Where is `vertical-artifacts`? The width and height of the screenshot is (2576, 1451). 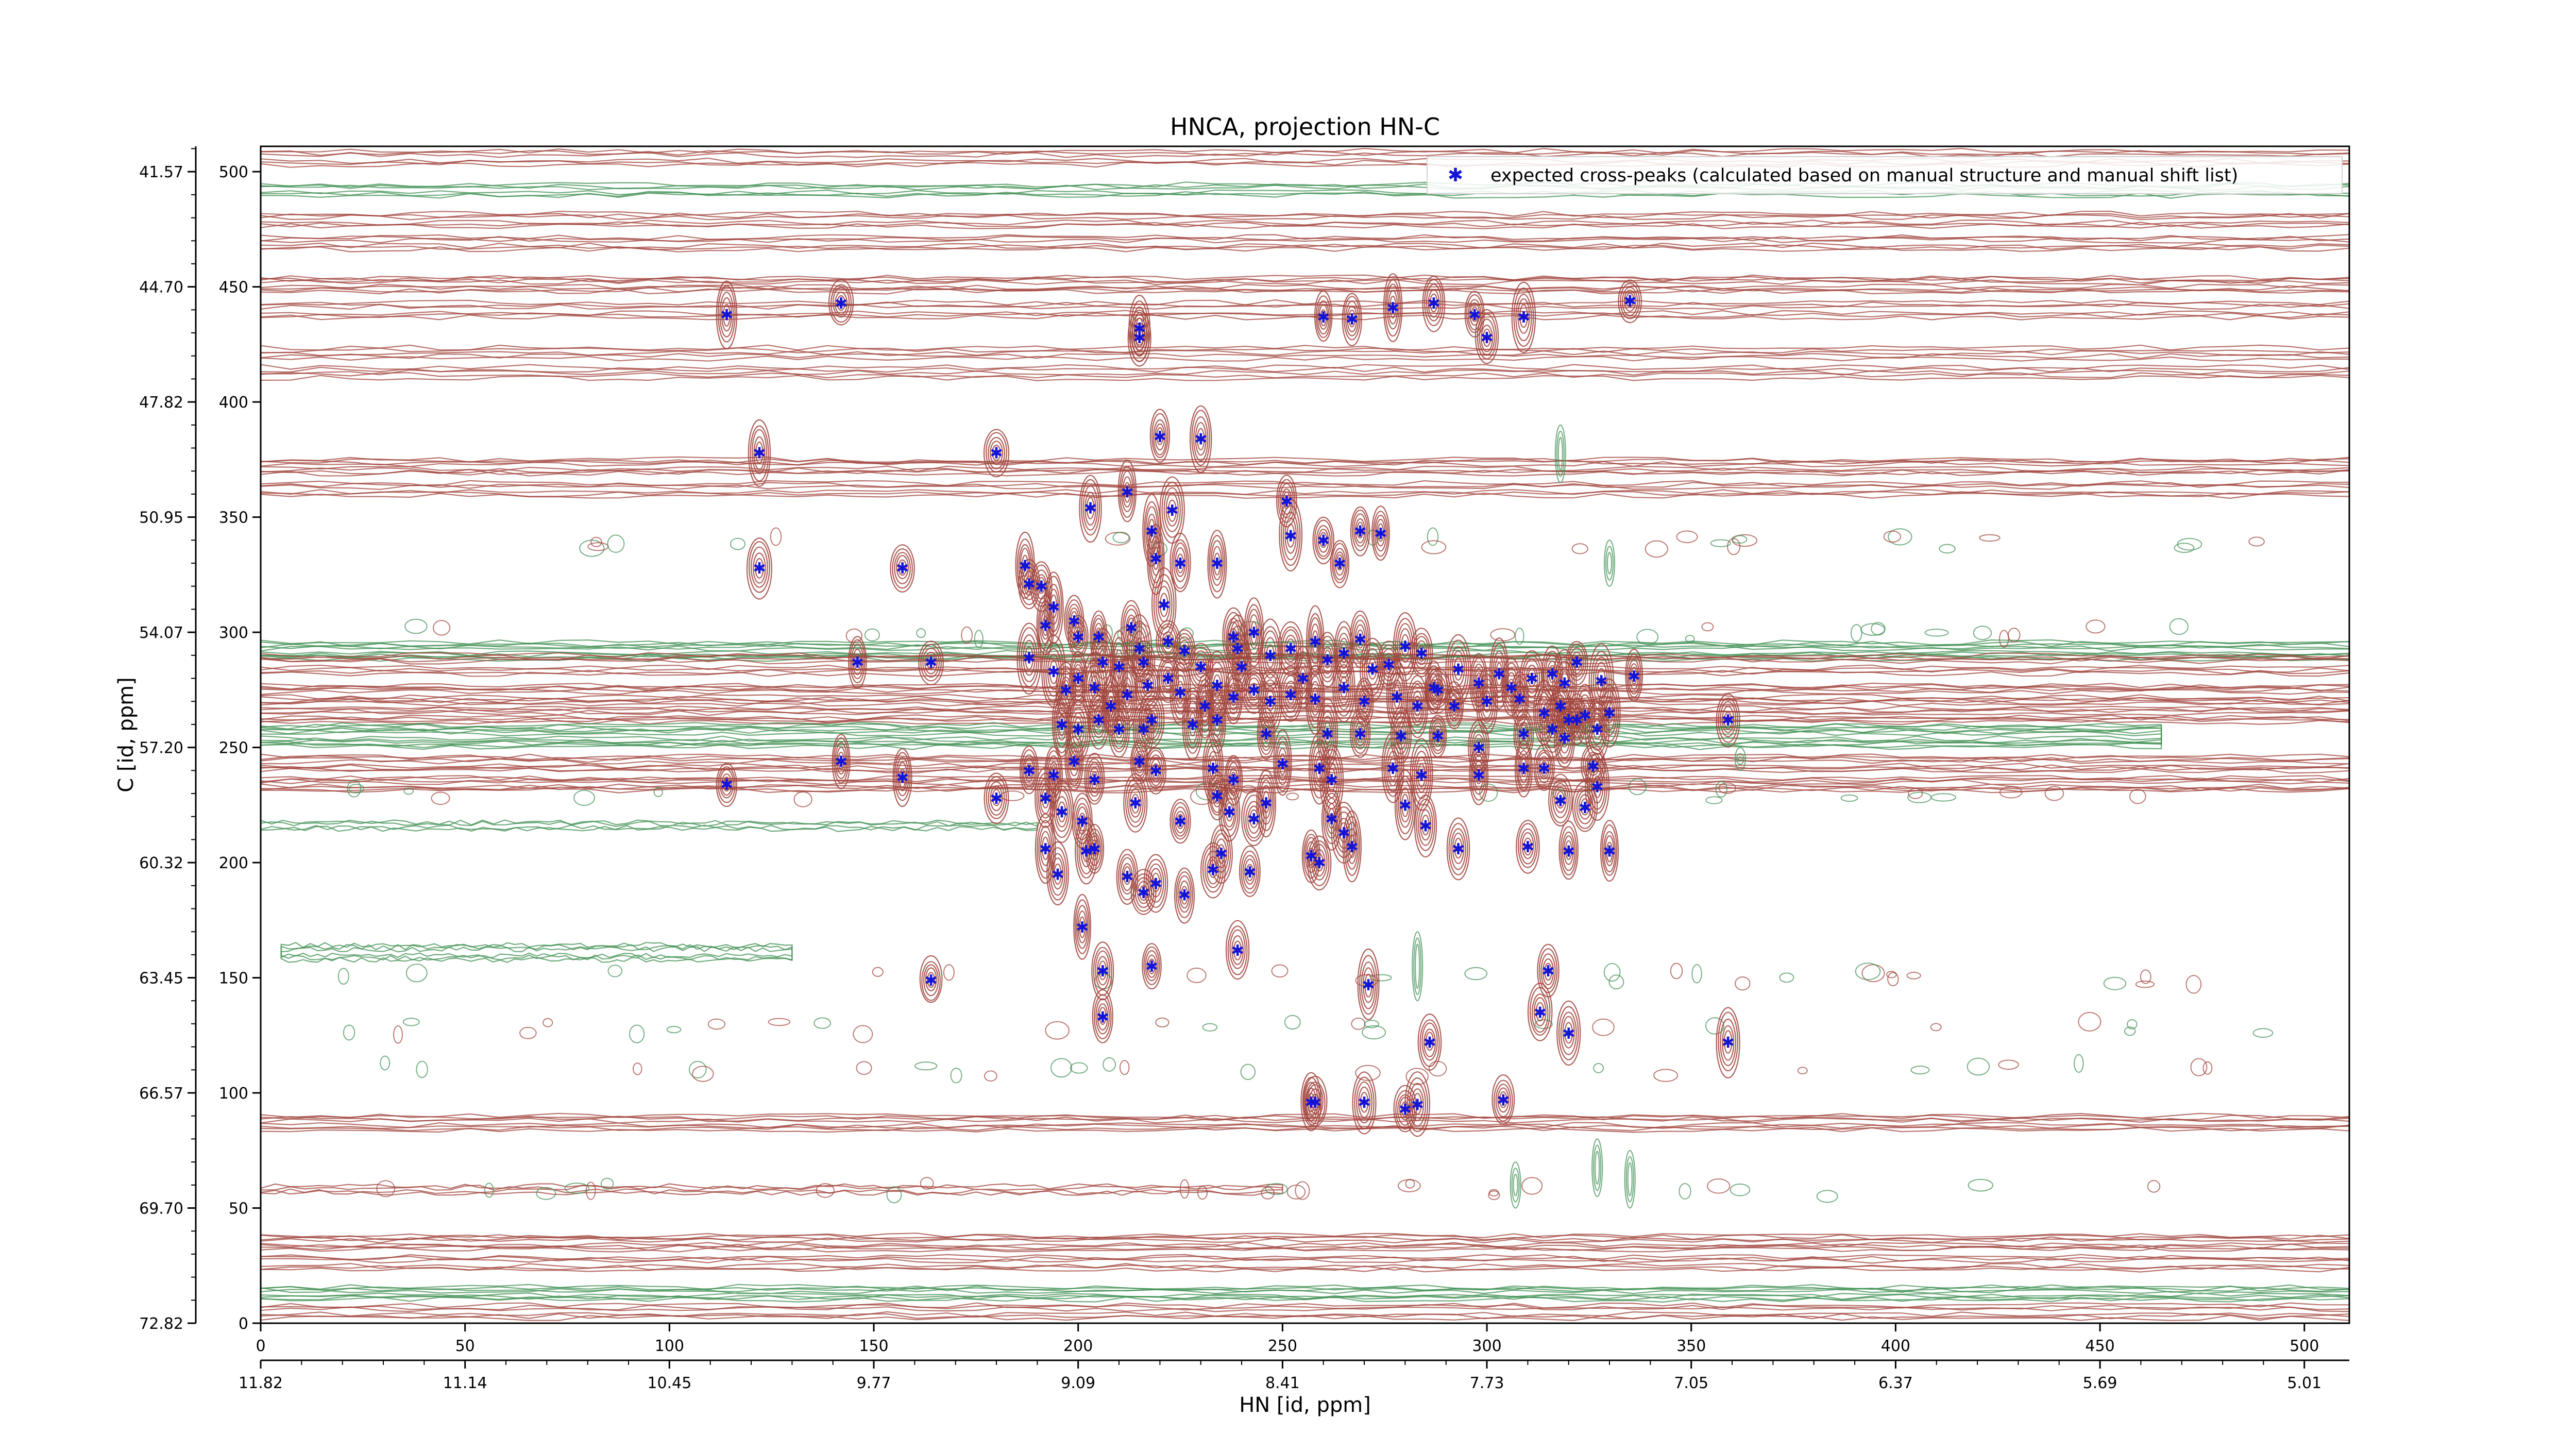 vertical-artifacts is located at coordinates (1579, 816).